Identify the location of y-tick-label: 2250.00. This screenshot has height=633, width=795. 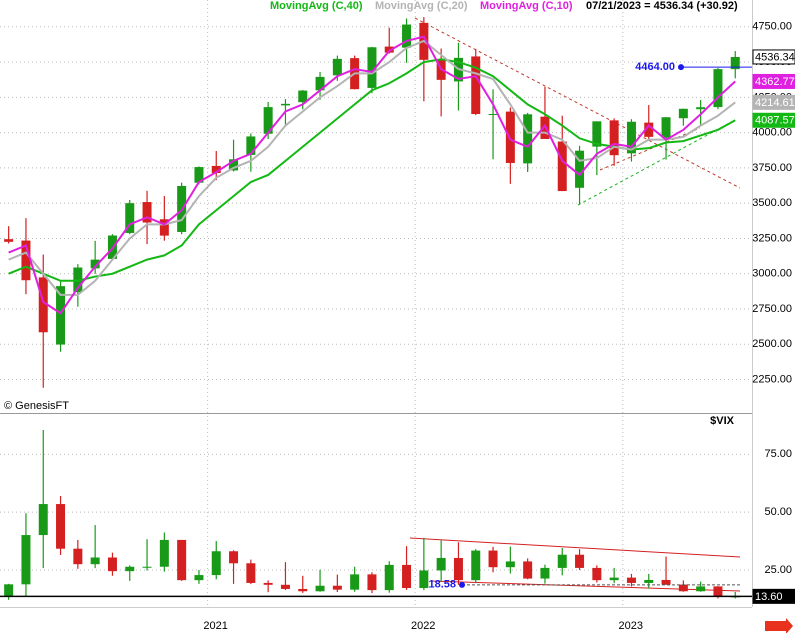
(772, 379).